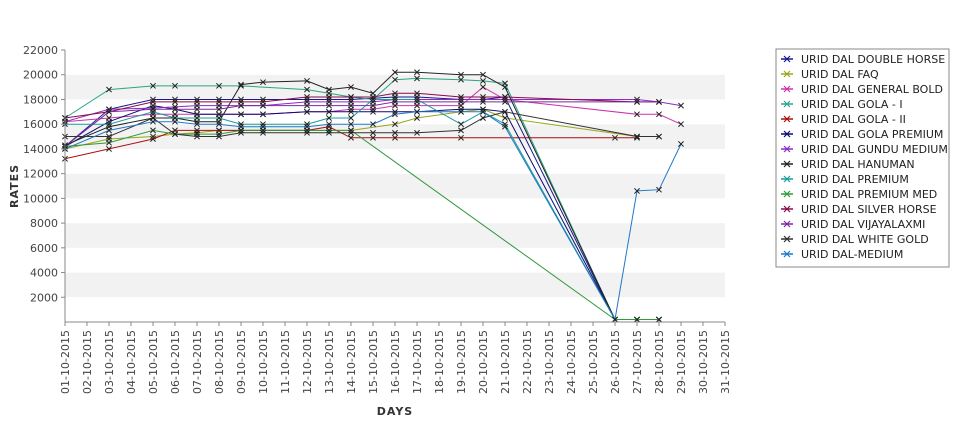 The width and height of the screenshot is (975, 433). I want to click on legend-label: URID DAL-MEDIUM, so click(852, 254).